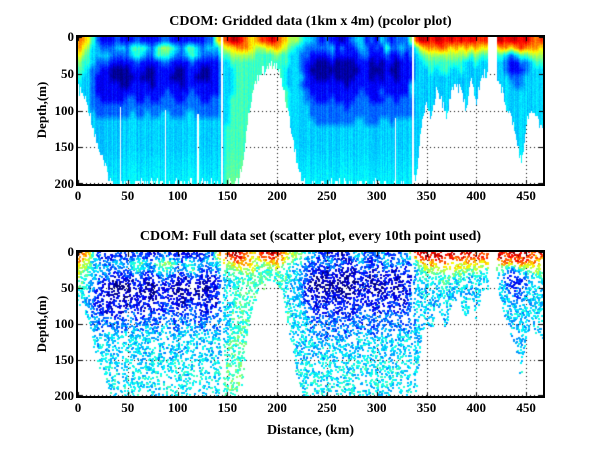 This screenshot has height=451, width=600. Describe the element at coordinates (376, 195) in the screenshot. I see `pcolor-x-tick-label: 300` at that location.